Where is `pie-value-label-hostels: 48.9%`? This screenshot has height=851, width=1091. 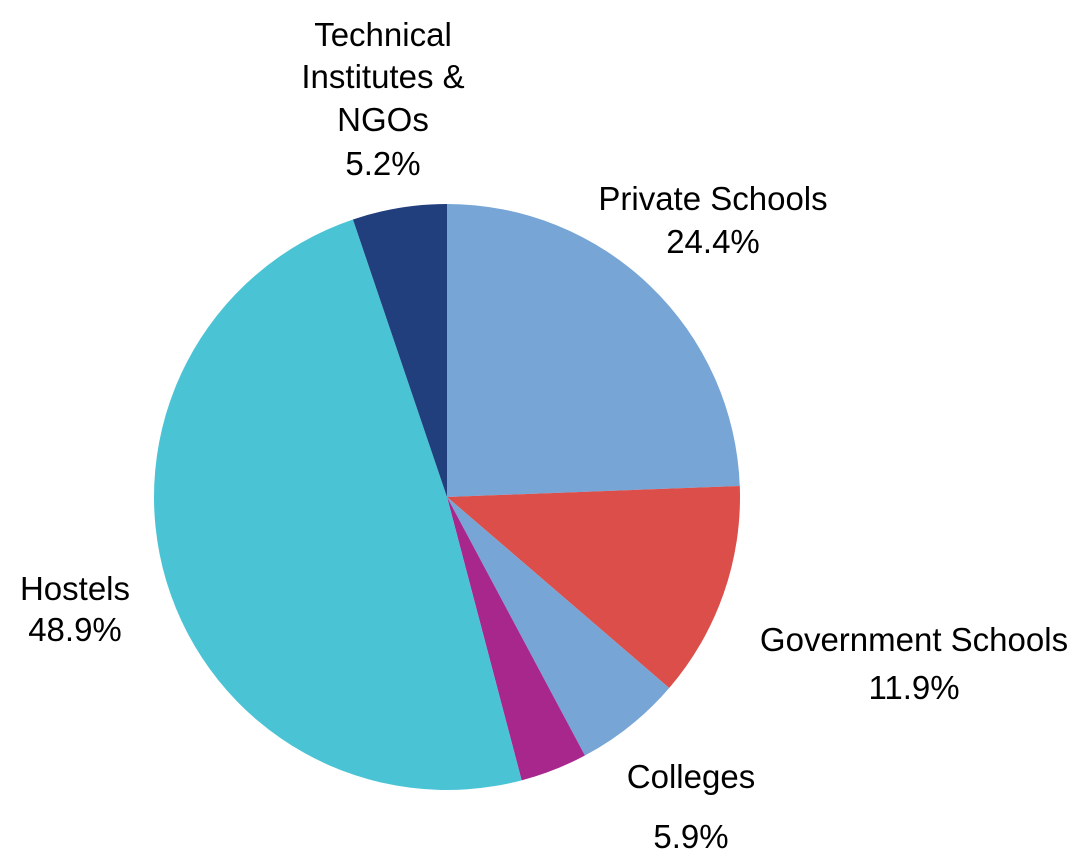
pie-value-label-hostels: 48.9% is located at coordinates (75, 629).